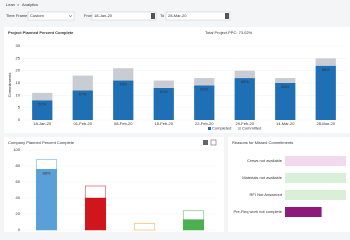  I want to click on filter-label: To, so click(162, 15).